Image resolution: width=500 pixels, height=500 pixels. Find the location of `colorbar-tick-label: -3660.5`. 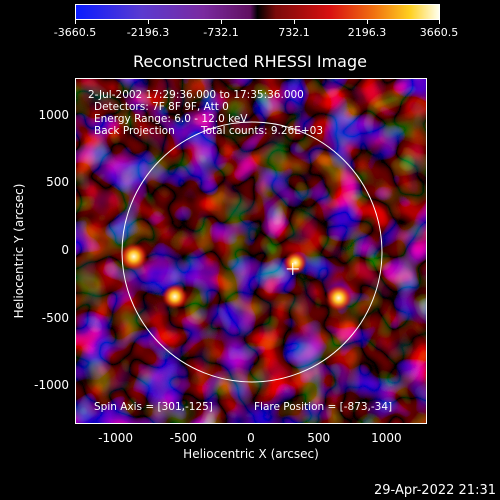

colorbar-tick-label: -3660.5 is located at coordinates (75, 32).